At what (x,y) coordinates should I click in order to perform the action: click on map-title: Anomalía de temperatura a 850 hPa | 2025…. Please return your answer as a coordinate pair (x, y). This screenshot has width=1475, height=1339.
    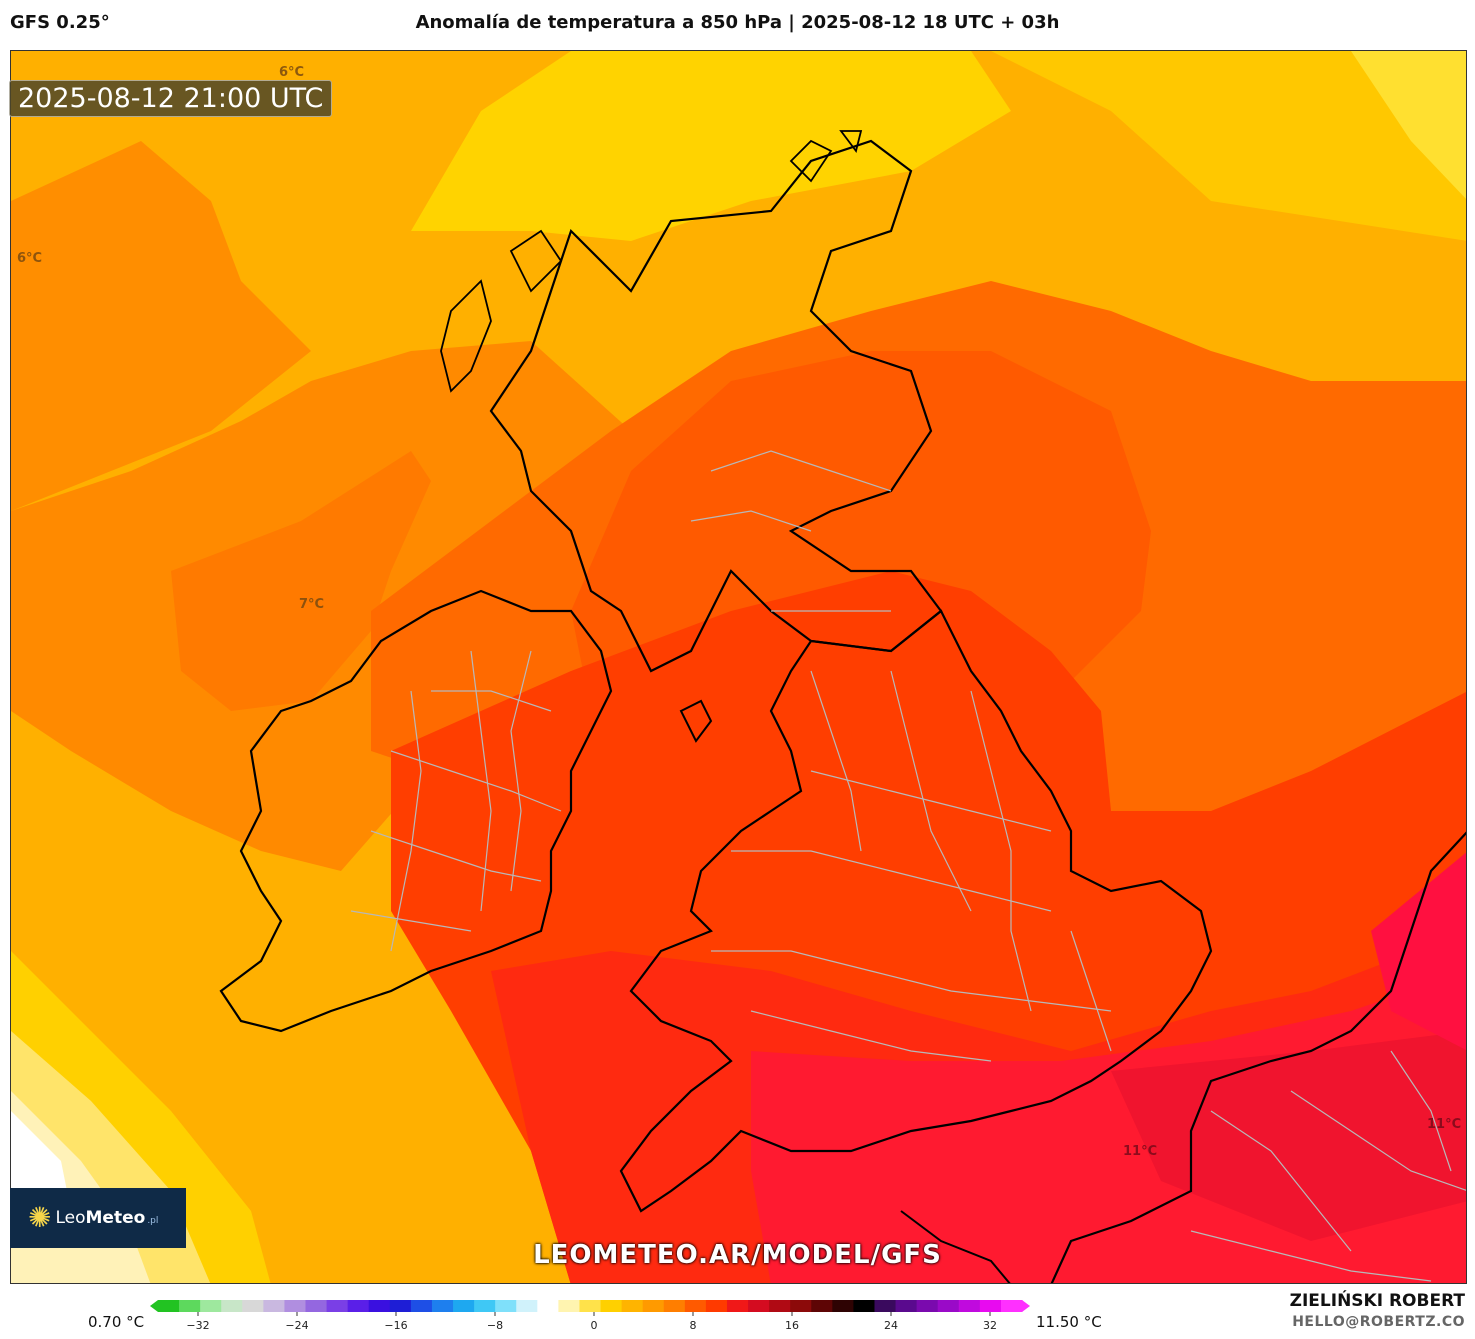
    Looking at the image, I should click on (737, 22).